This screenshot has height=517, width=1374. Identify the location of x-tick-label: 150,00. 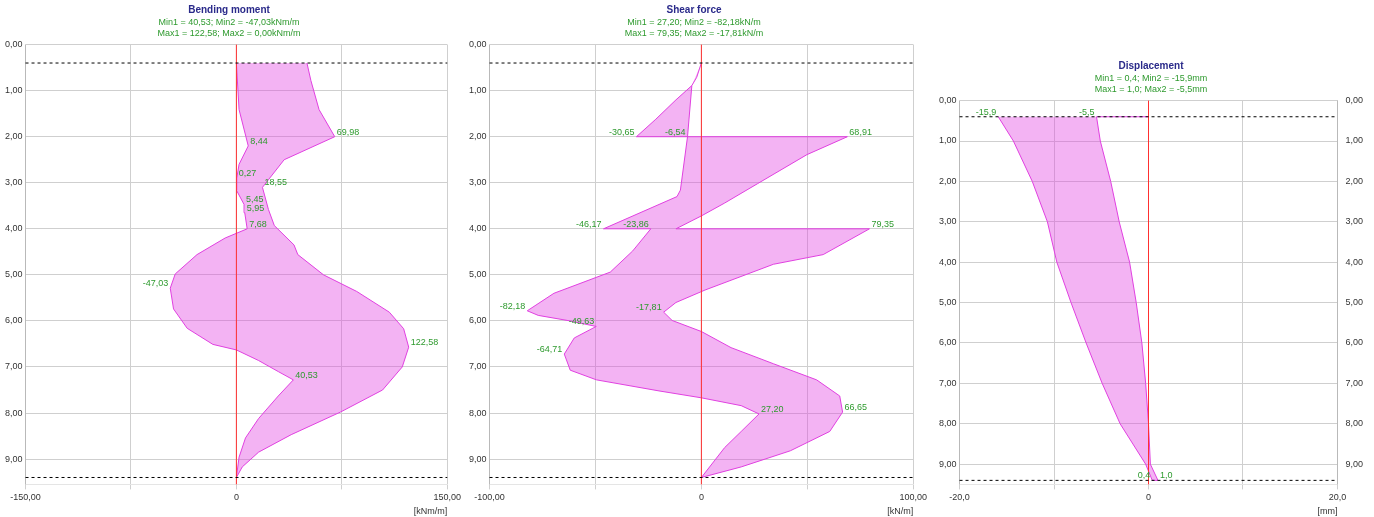
(447, 497).